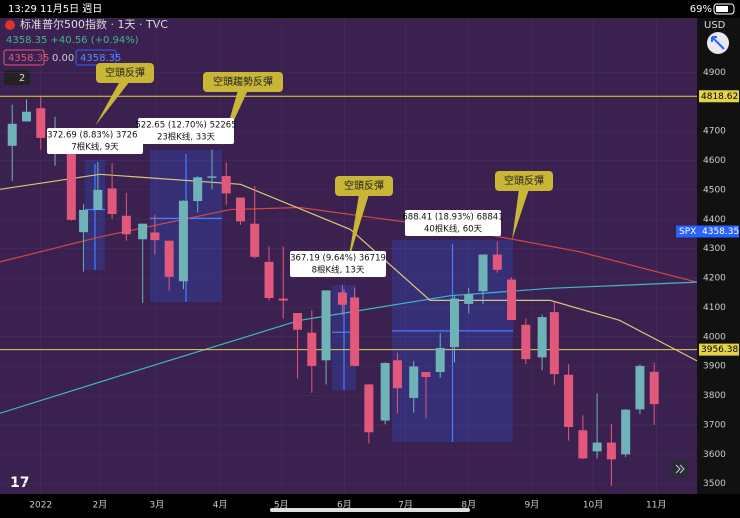 Image resolution: width=740 pixels, height=518 pixels. I want to click on buy-price: 4358.35, so click(100, 58).